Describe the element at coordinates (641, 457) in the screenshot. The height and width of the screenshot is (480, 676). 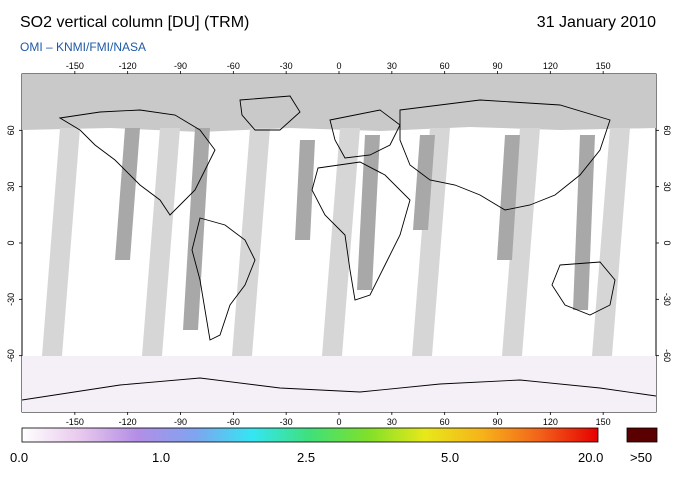
I see `colorbar-overflow-label: >50` at that location.